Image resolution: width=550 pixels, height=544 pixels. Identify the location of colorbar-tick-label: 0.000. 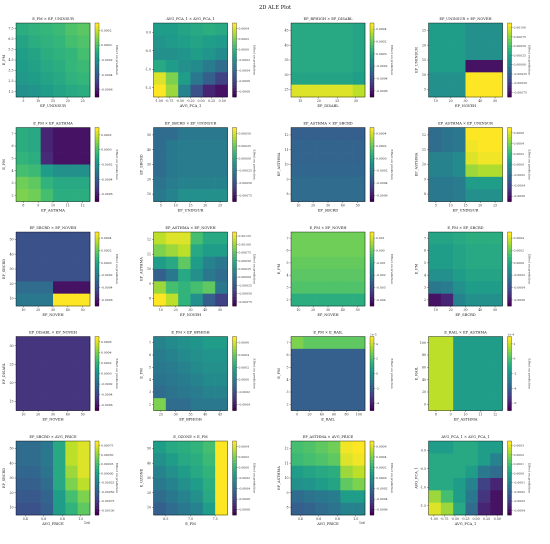
(380, 251).